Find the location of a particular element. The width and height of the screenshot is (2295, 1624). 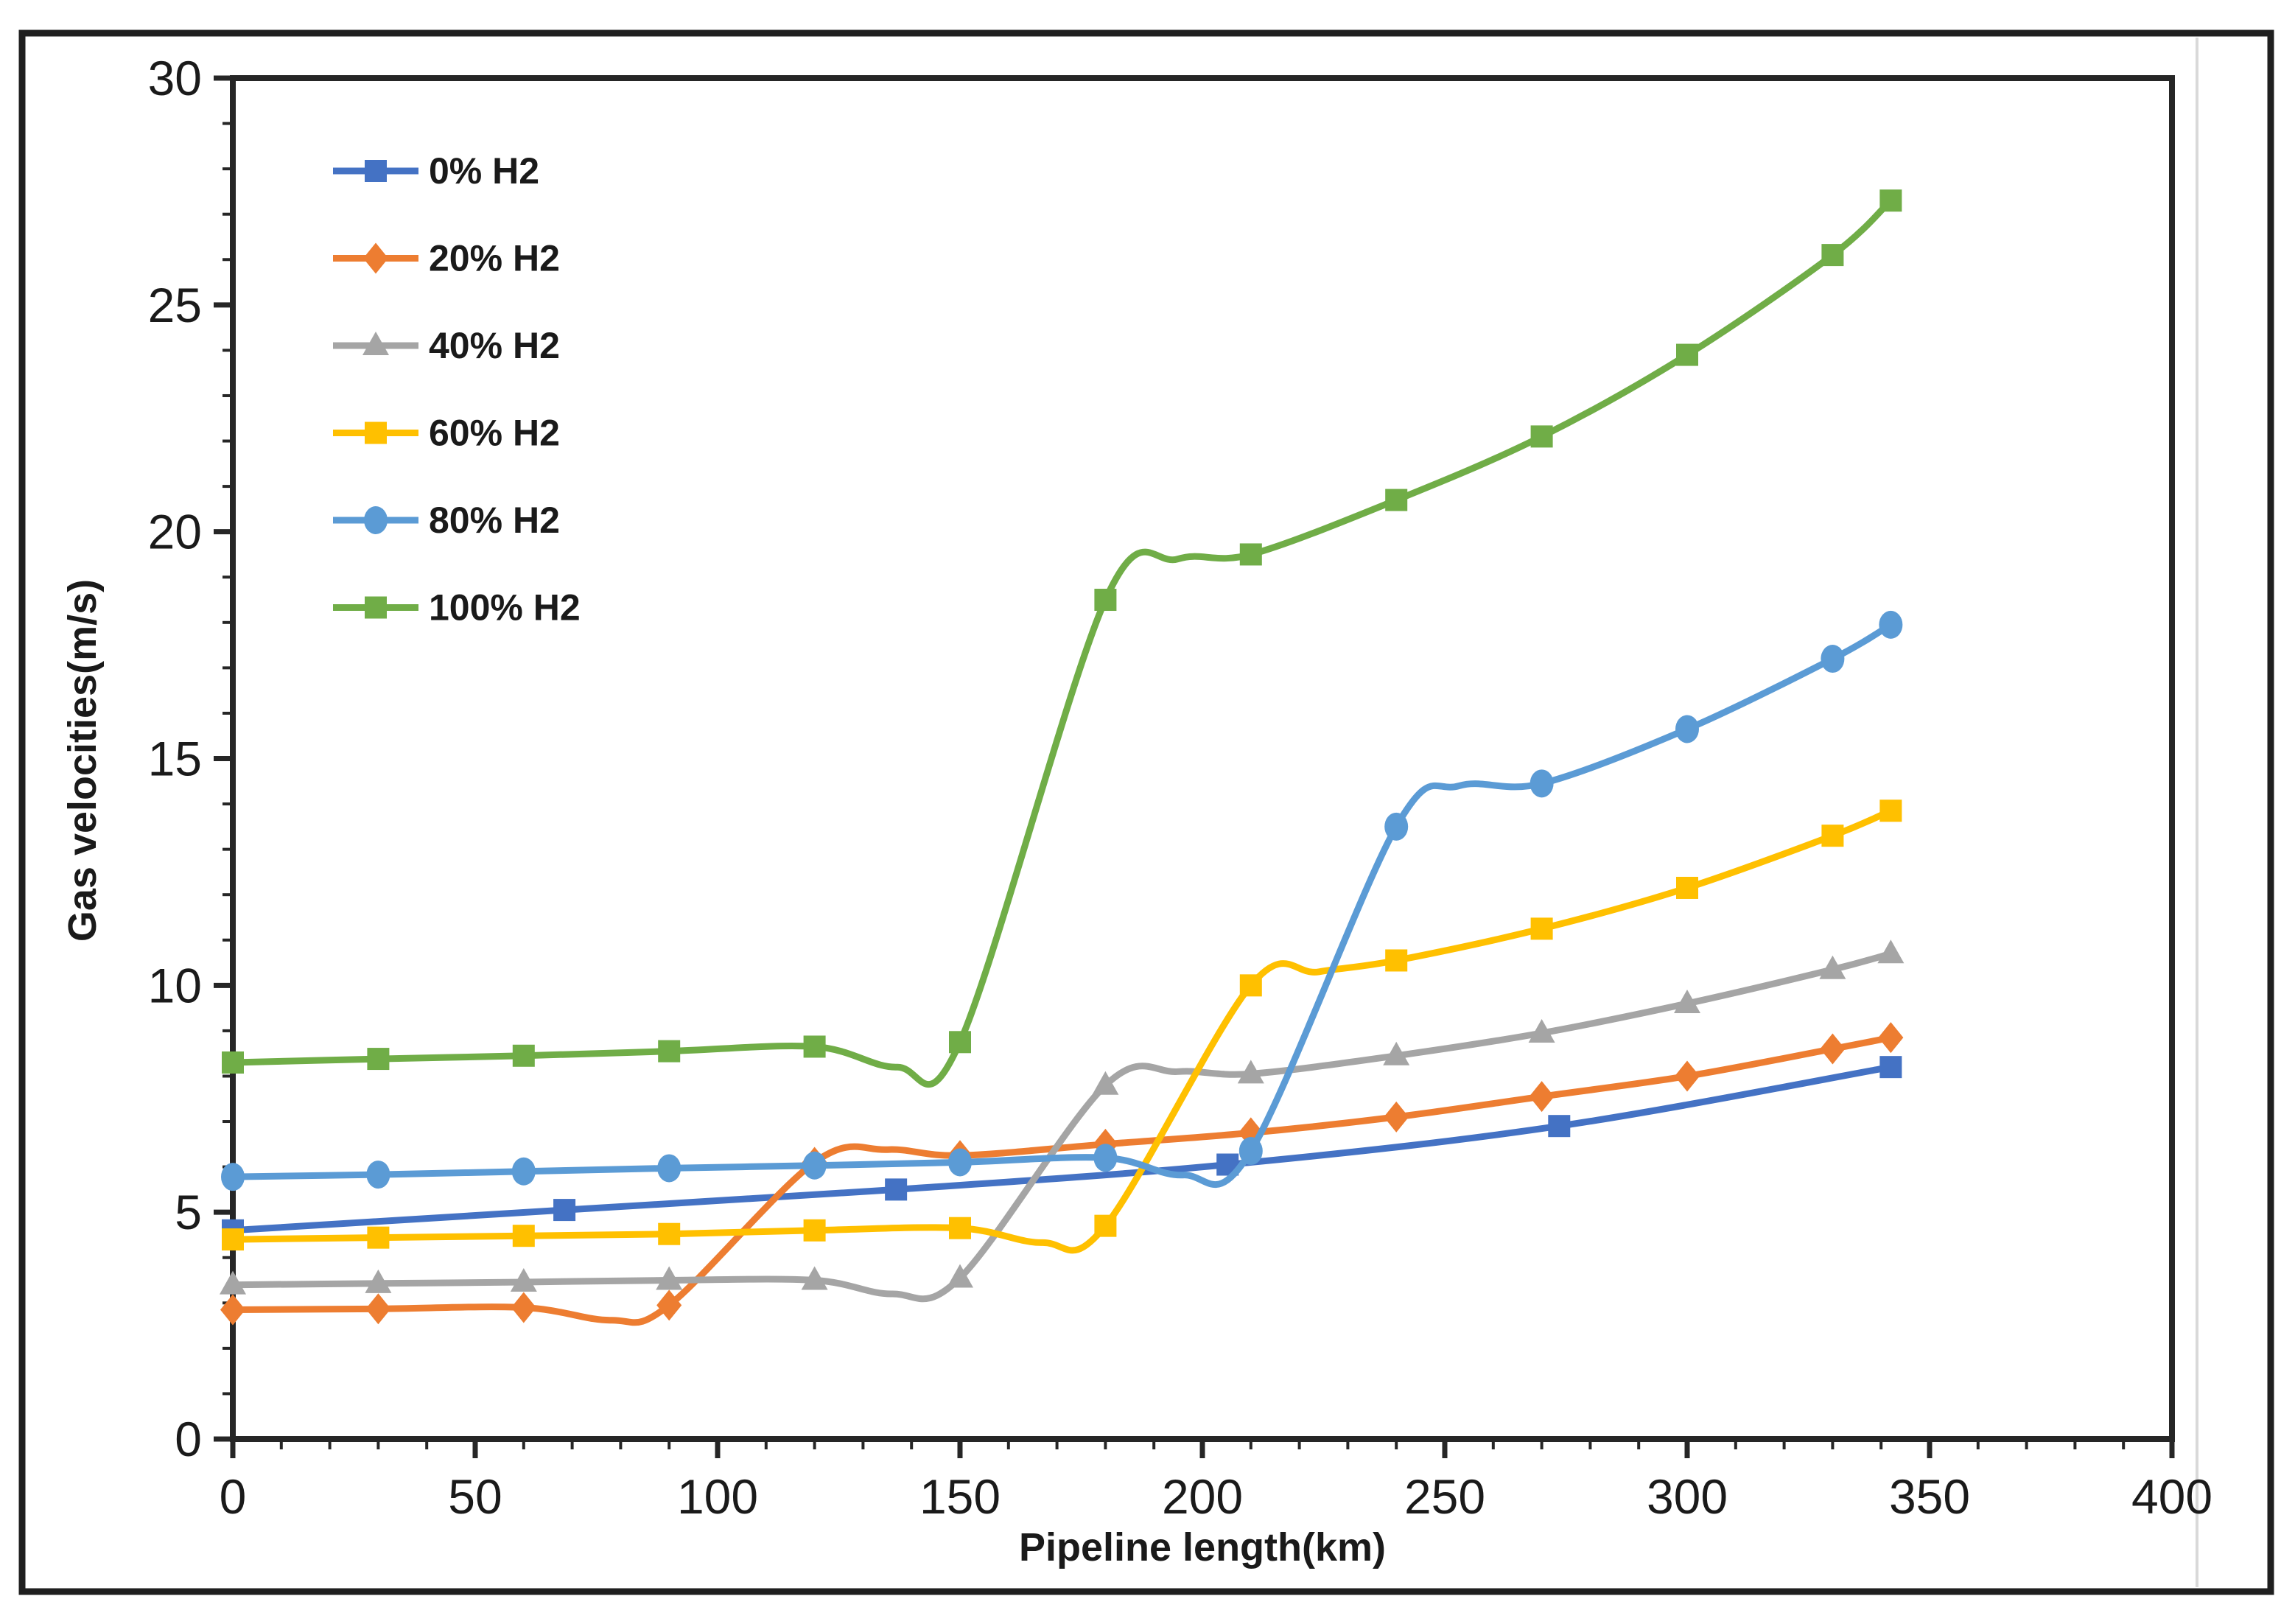

y-tick-label: 15 is located at coordinates (175, 759).